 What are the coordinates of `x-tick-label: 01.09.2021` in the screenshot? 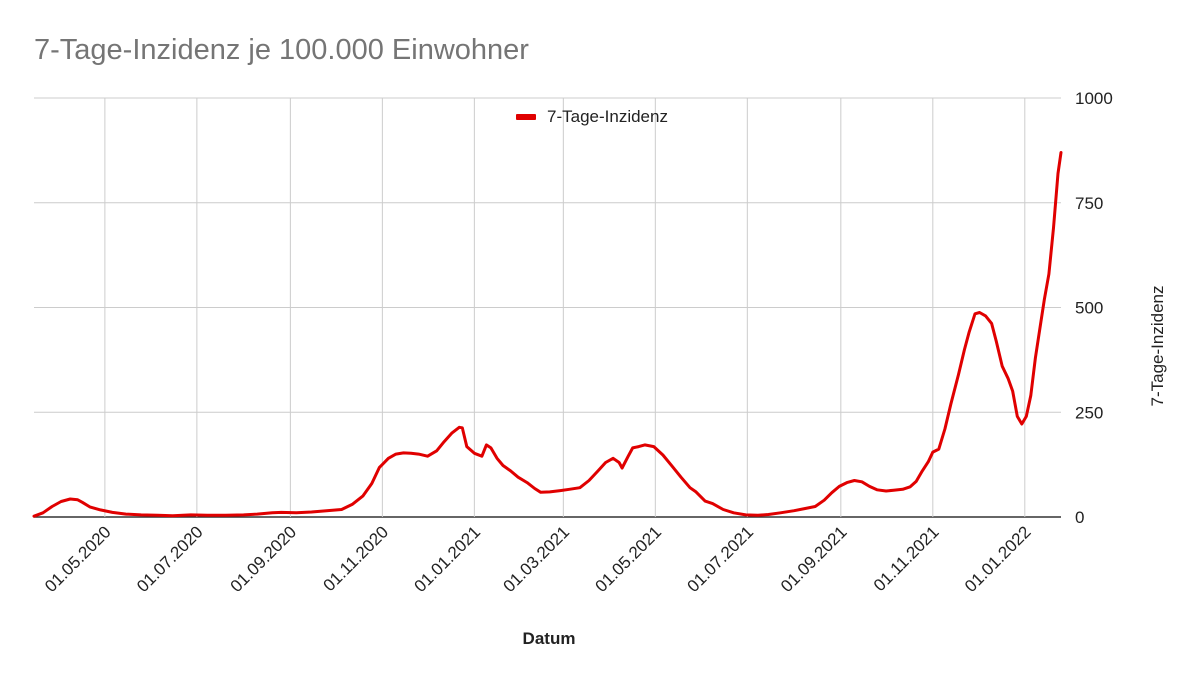 It's located at (814, 559).